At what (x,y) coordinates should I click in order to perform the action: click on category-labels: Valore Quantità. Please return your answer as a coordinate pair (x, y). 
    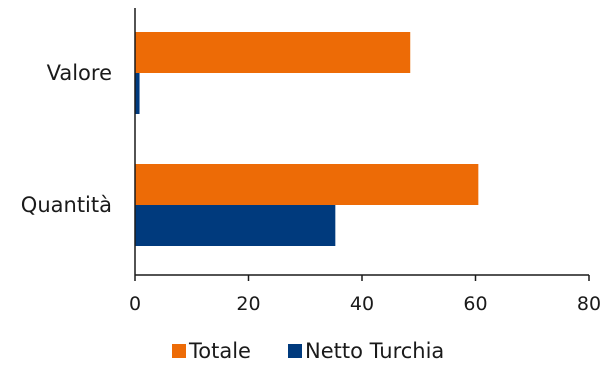
    Looking at the image, I should click on (66, 139).